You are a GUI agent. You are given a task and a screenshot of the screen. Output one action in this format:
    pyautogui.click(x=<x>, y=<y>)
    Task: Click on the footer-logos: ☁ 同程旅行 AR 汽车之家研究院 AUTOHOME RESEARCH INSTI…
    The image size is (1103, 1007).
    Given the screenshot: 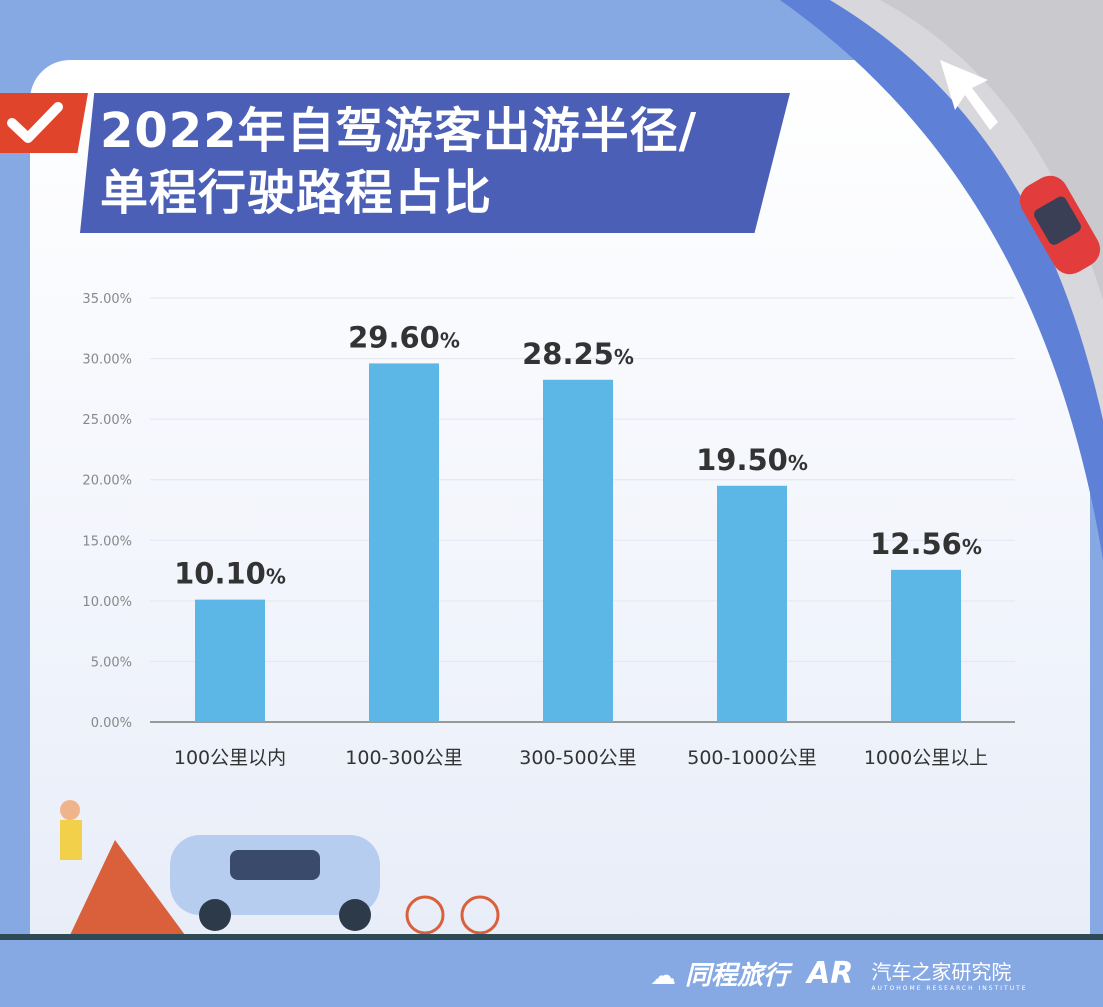 What is the action you would take?
    pyautogui.click(x=839, y=973)
    